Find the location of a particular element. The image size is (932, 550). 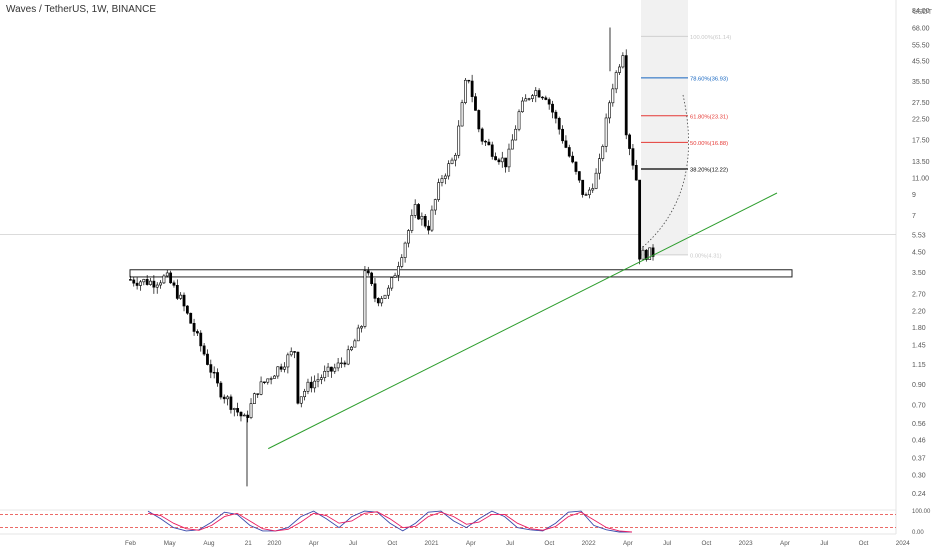

time-tick-label: 2020 is located at coordinates (274, 543).